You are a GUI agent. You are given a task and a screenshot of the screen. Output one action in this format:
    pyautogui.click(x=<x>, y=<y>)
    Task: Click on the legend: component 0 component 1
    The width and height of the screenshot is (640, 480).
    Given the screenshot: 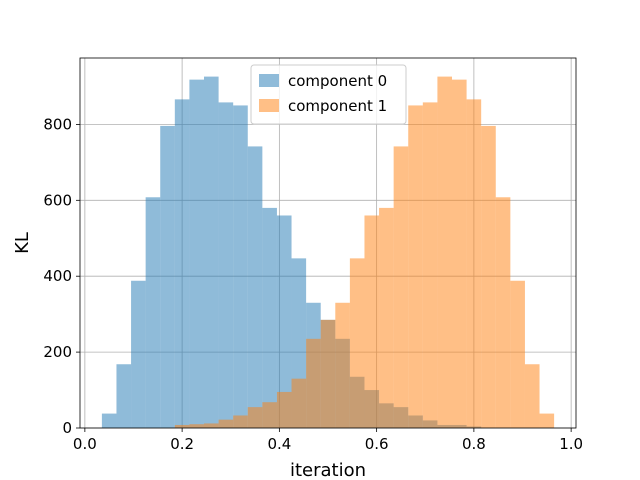 What is the action you would take?
    pyautogui.click(x=328, y=94)
    